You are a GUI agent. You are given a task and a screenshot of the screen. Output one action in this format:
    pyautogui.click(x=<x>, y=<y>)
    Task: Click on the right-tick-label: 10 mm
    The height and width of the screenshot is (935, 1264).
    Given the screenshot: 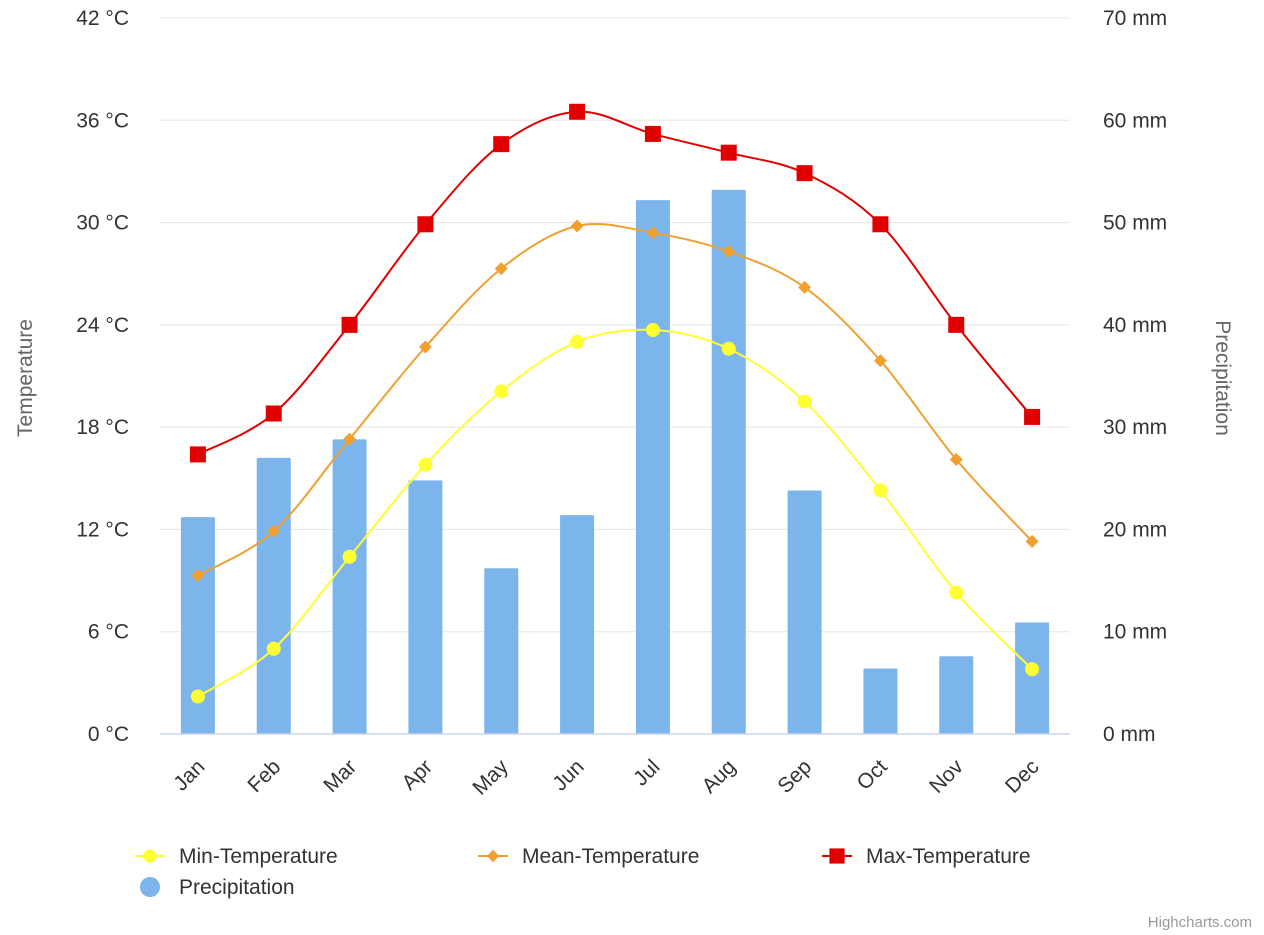 What is the action you would take?
    pyautogui.click(x=1135, y=632)
    